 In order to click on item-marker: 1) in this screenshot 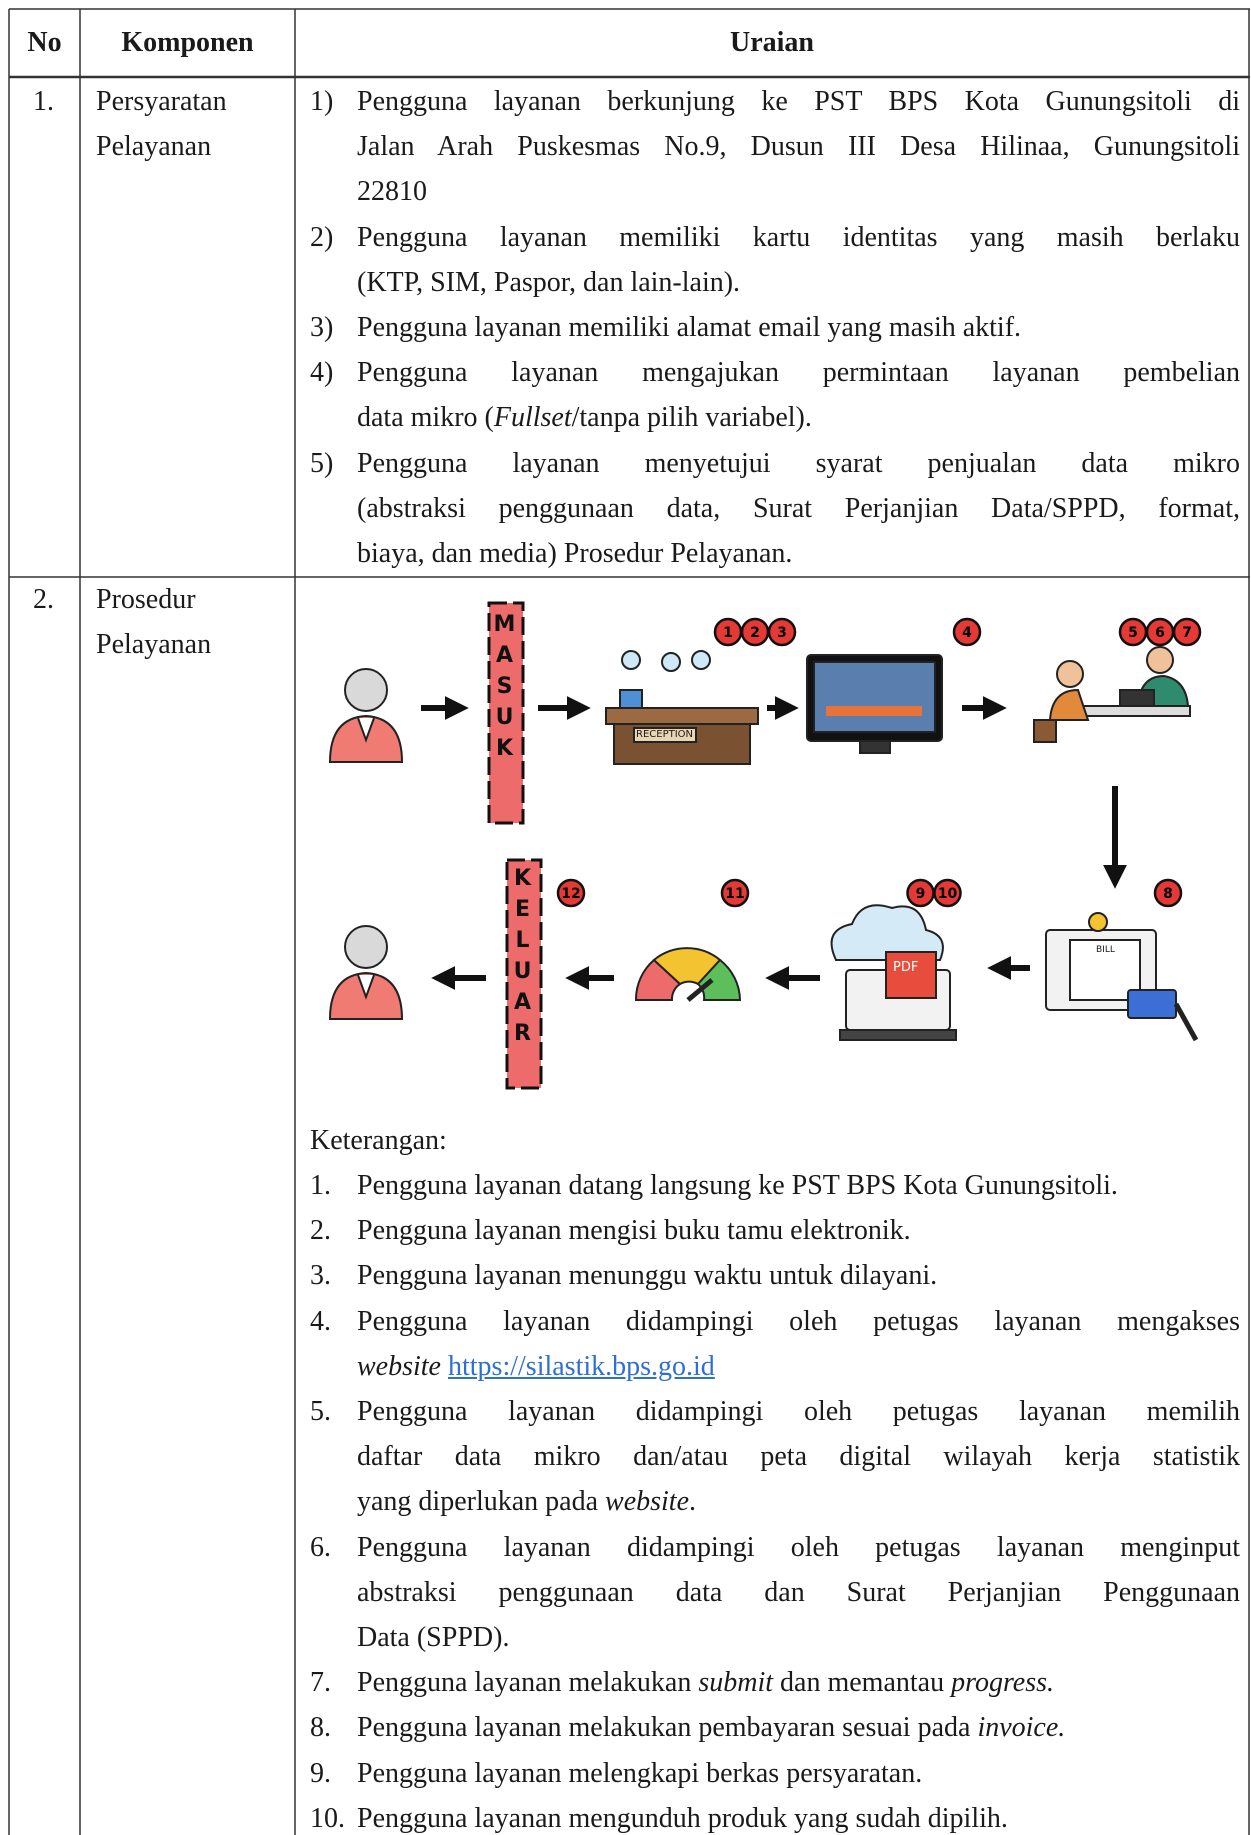, I will do `click(322, 101)`.